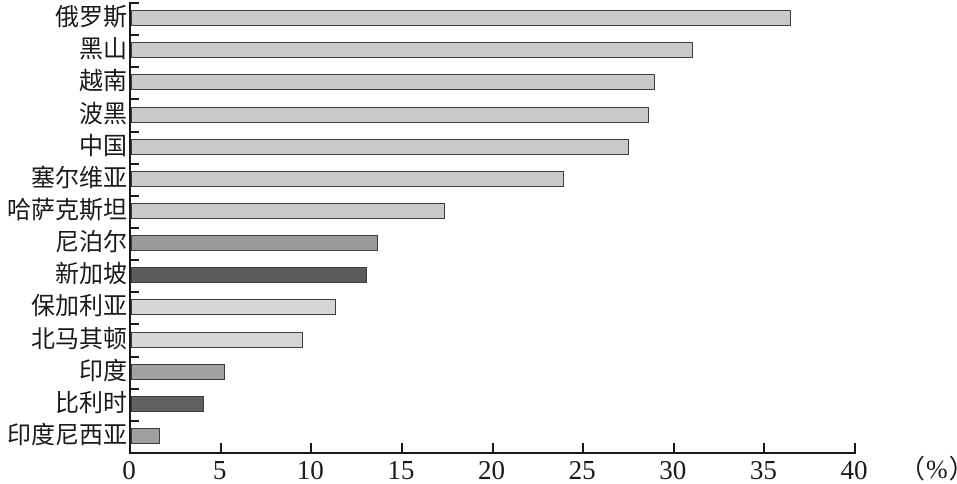  I want to click on x-tick-label: 25, so click(582, 469).